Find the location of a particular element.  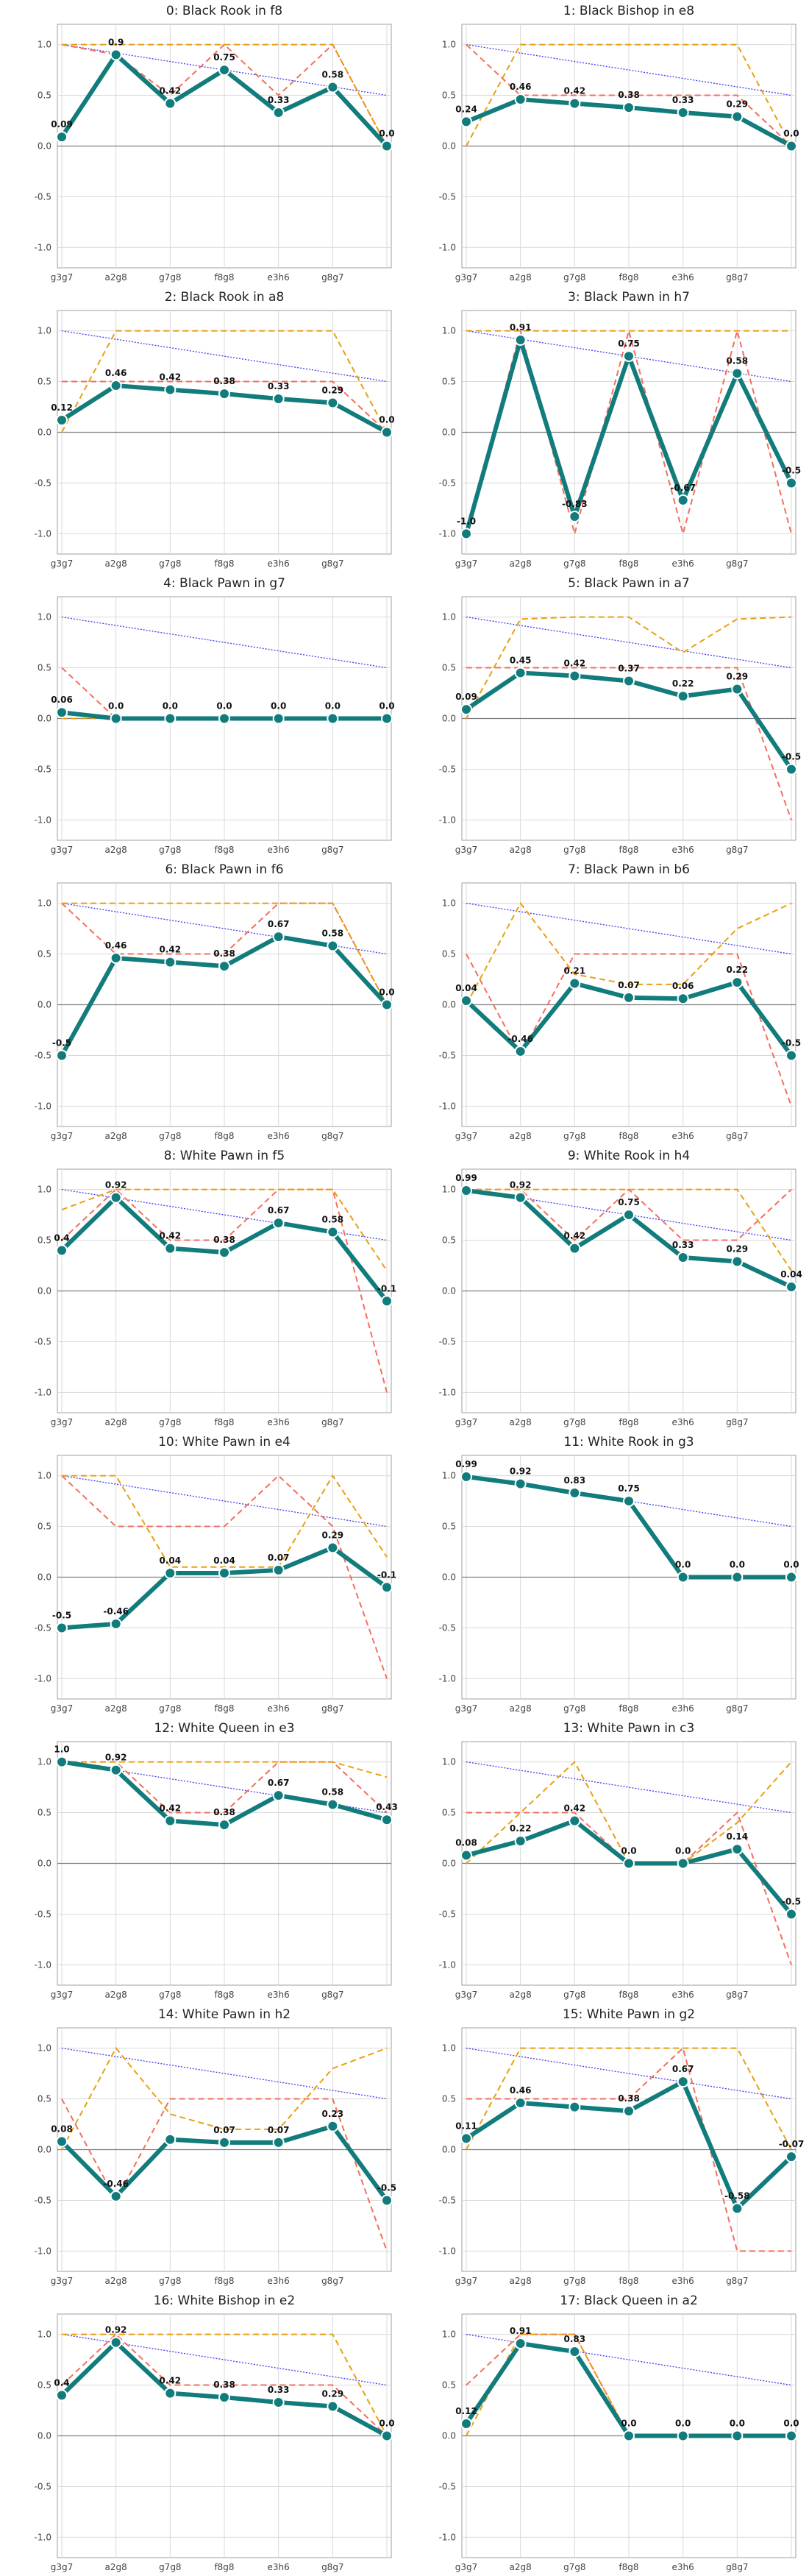

reference-line-red is located at coordinates (629, 95).